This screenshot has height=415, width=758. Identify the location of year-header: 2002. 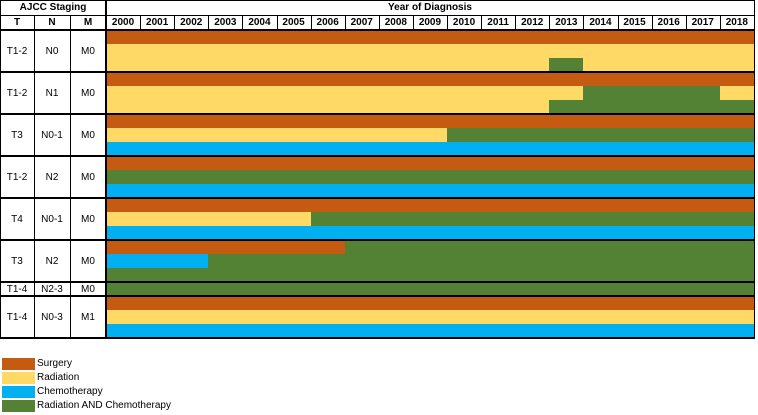
(191, 22).